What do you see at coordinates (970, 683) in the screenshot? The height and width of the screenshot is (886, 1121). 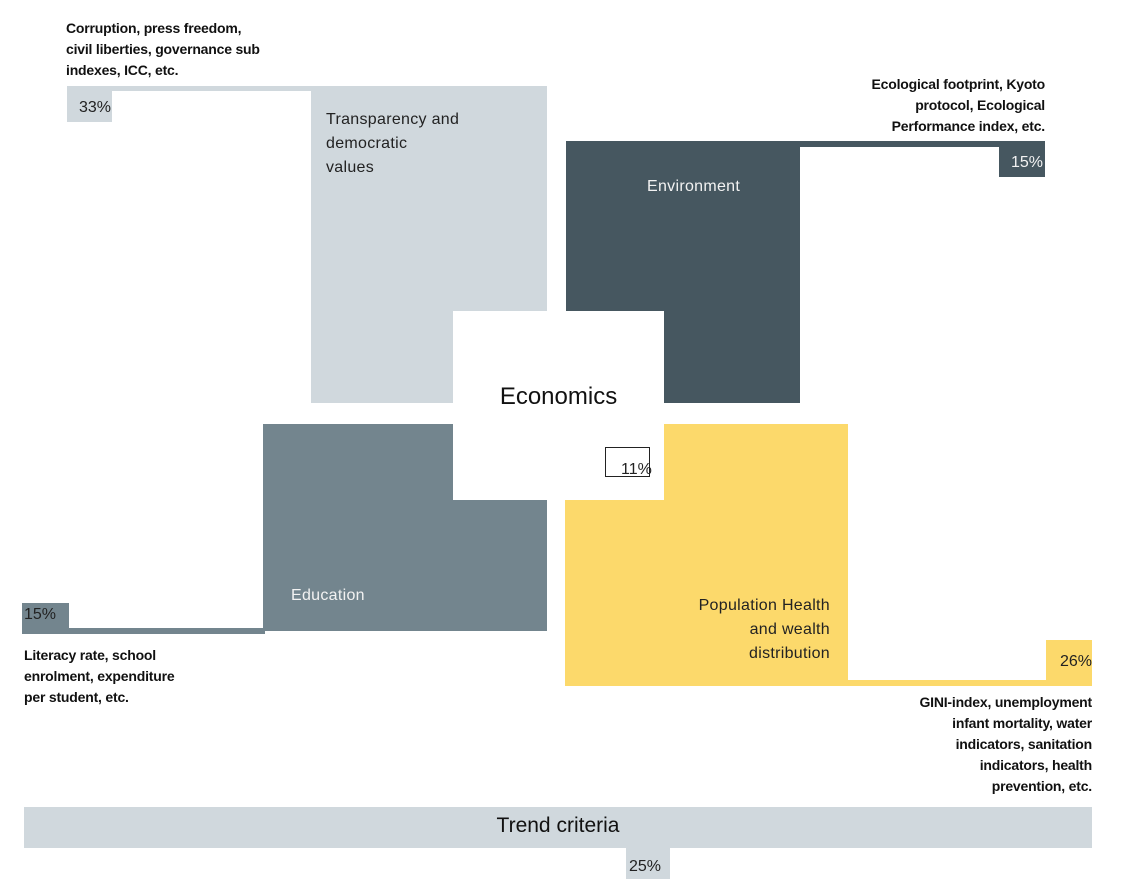 I see `health-connector` at bounding box center [970, 683].